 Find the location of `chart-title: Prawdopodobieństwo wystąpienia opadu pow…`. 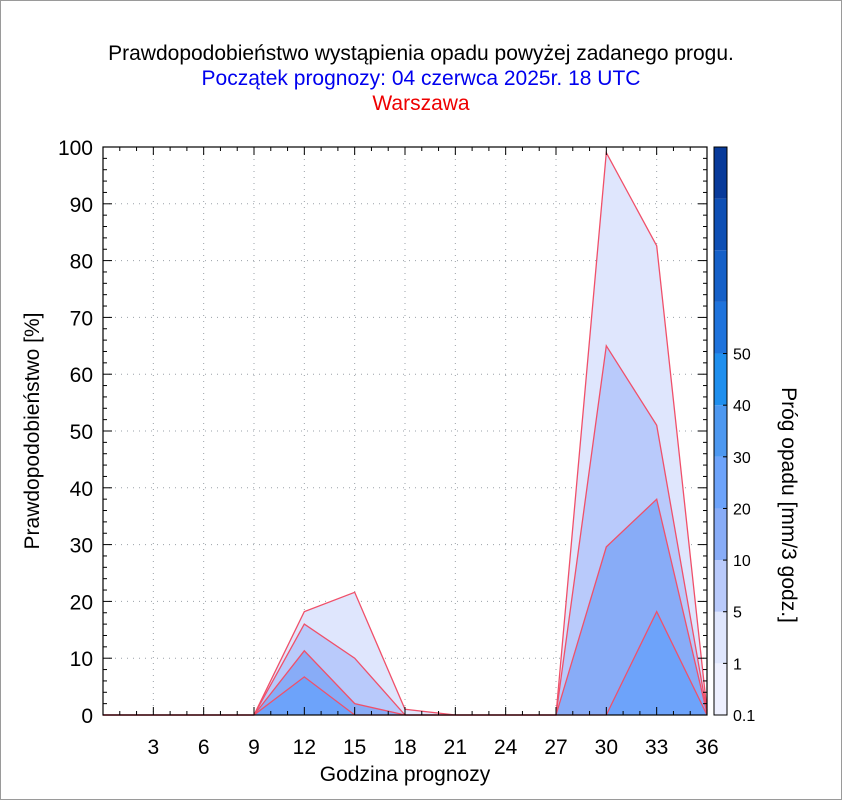

chart-title: Prawdopodobieństwo wystąpienia opadu pow… is located at coordinates (421, 53).